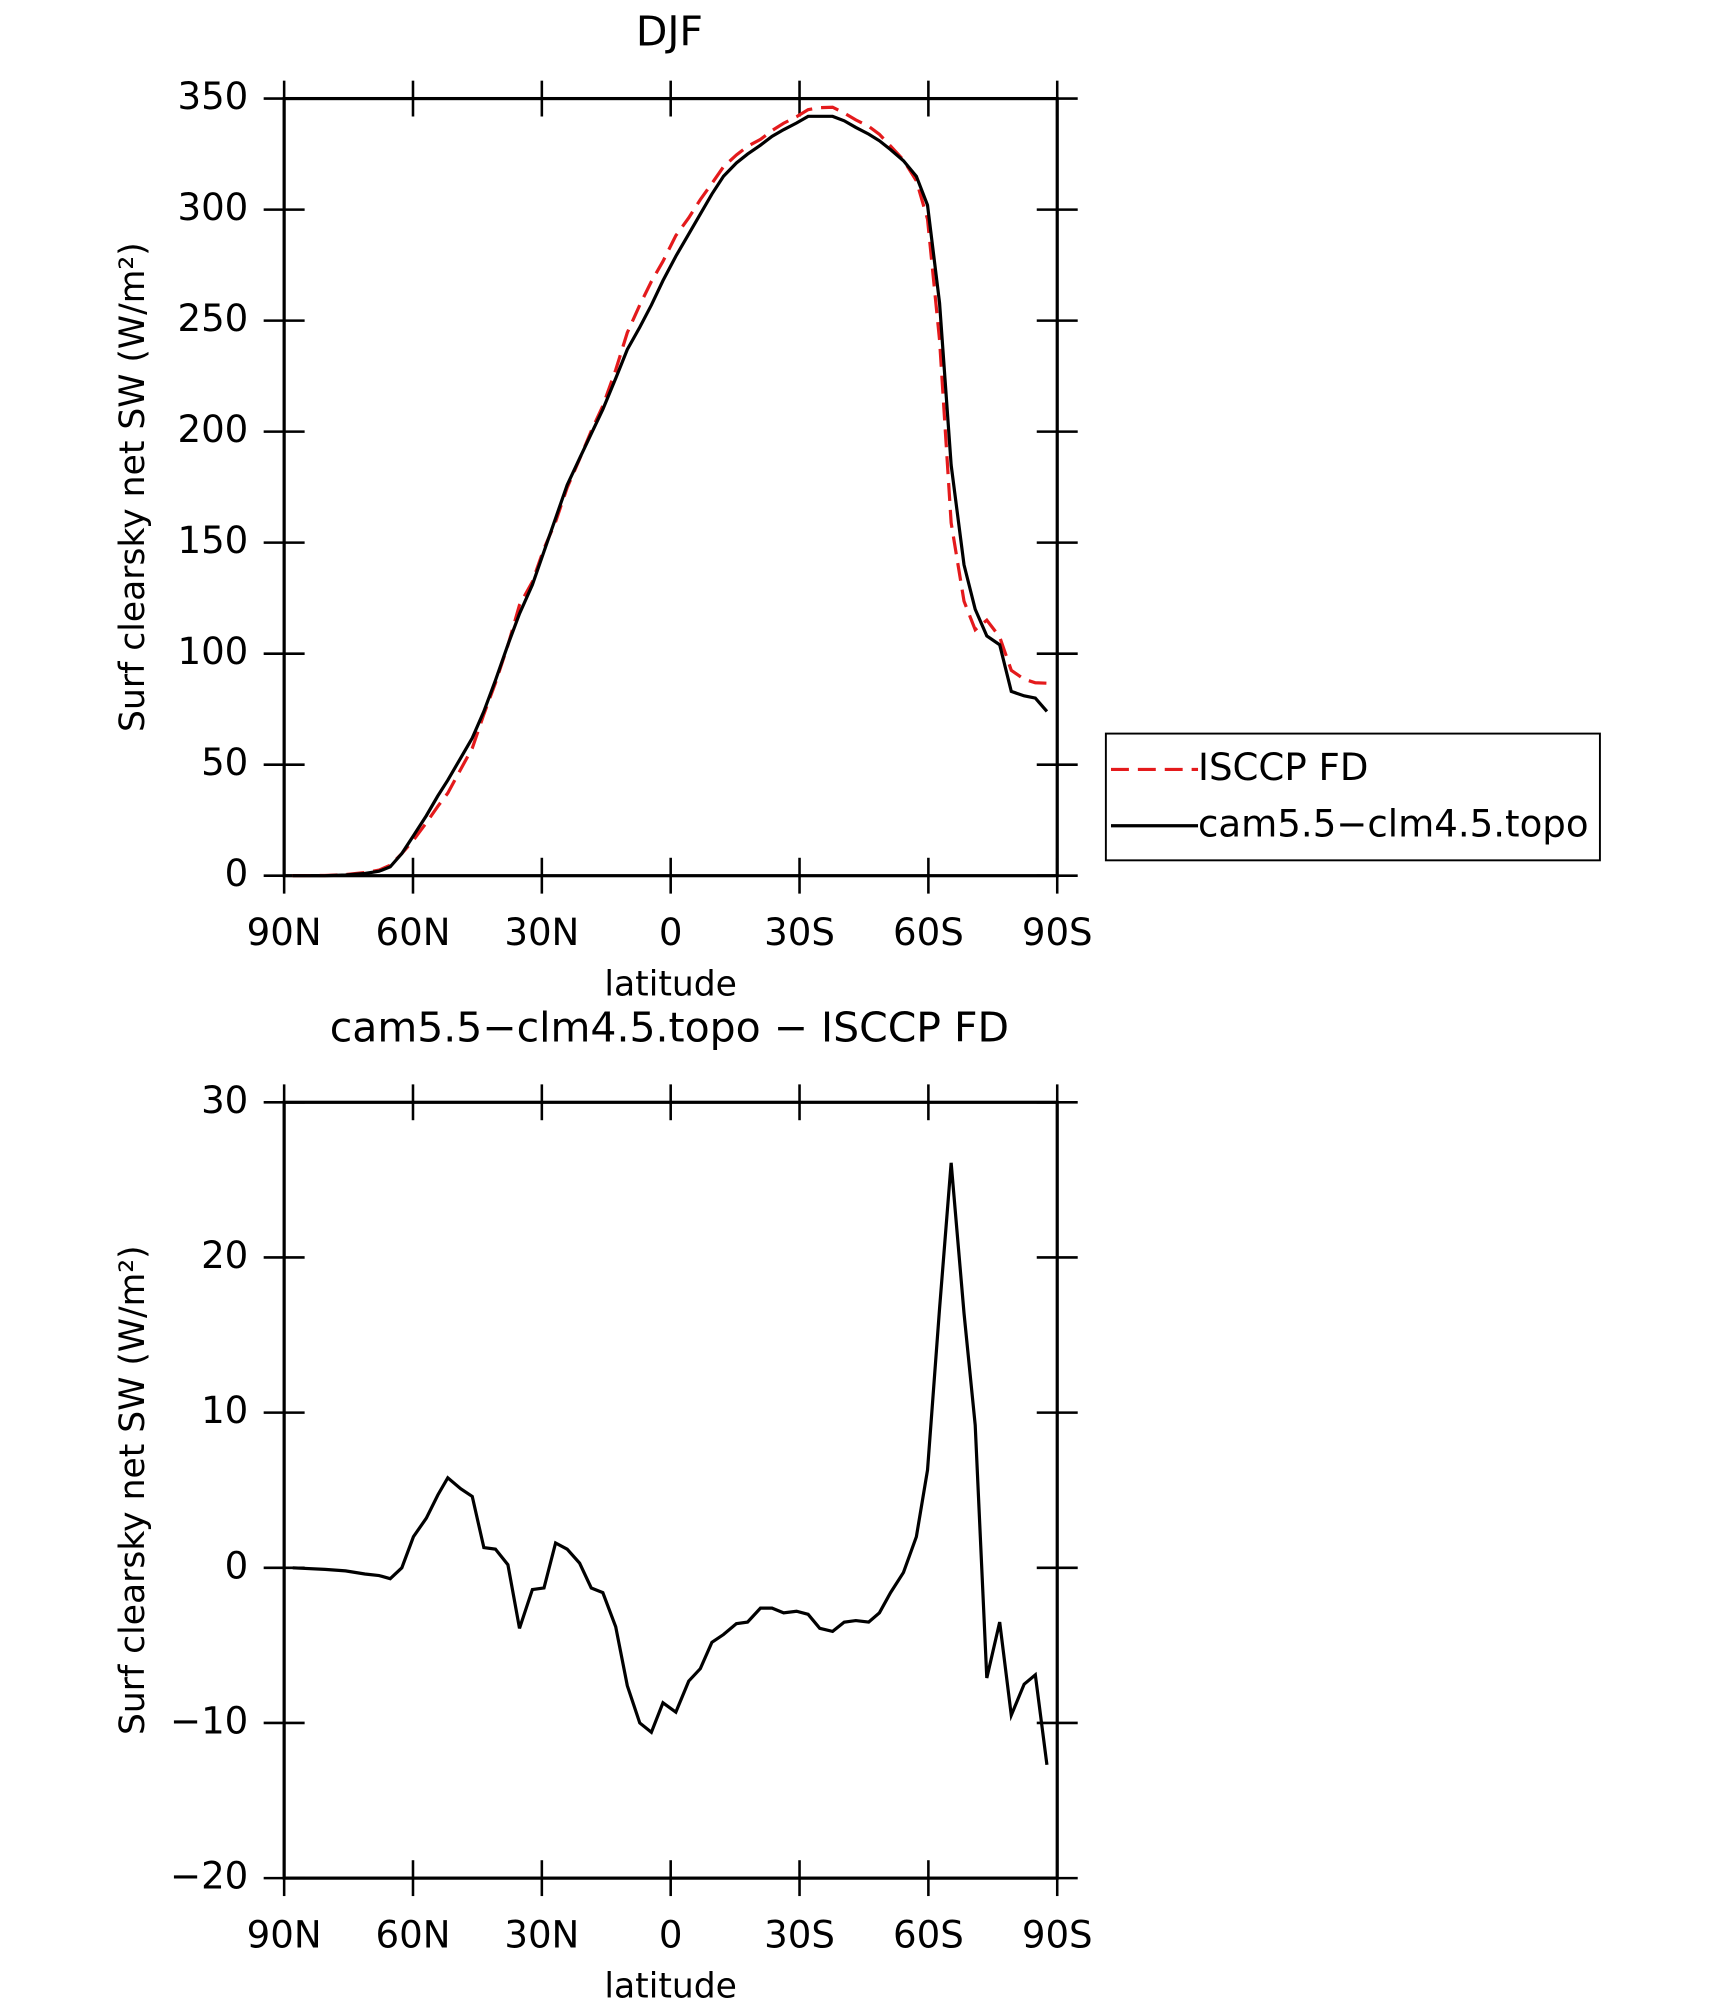  I want to click on y-tick-label: 100, so click(212, 651).